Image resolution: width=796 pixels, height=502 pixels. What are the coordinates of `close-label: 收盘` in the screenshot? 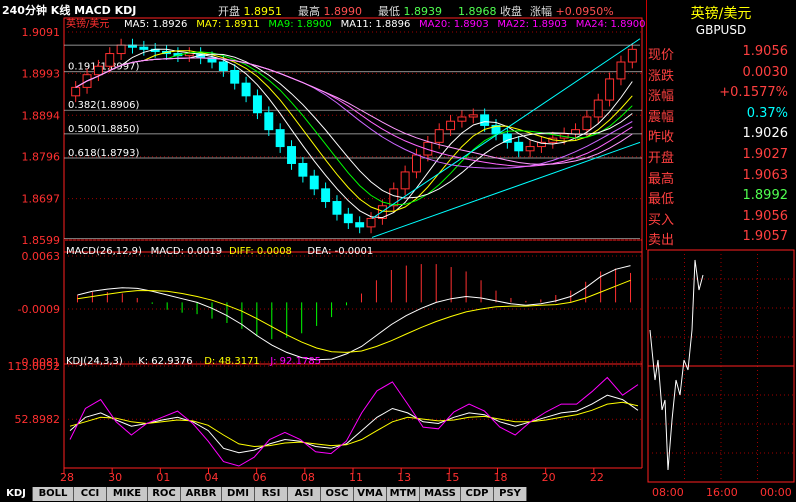 It's located at (511, 11).